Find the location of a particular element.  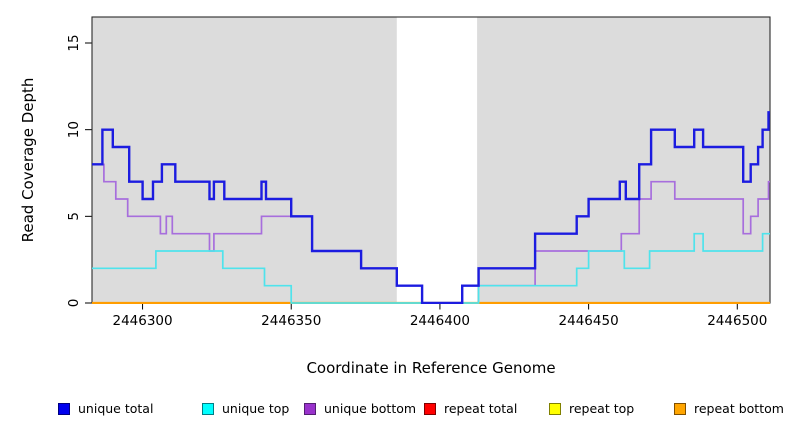

series-line-unique-top is located at coordinates (431, 268).